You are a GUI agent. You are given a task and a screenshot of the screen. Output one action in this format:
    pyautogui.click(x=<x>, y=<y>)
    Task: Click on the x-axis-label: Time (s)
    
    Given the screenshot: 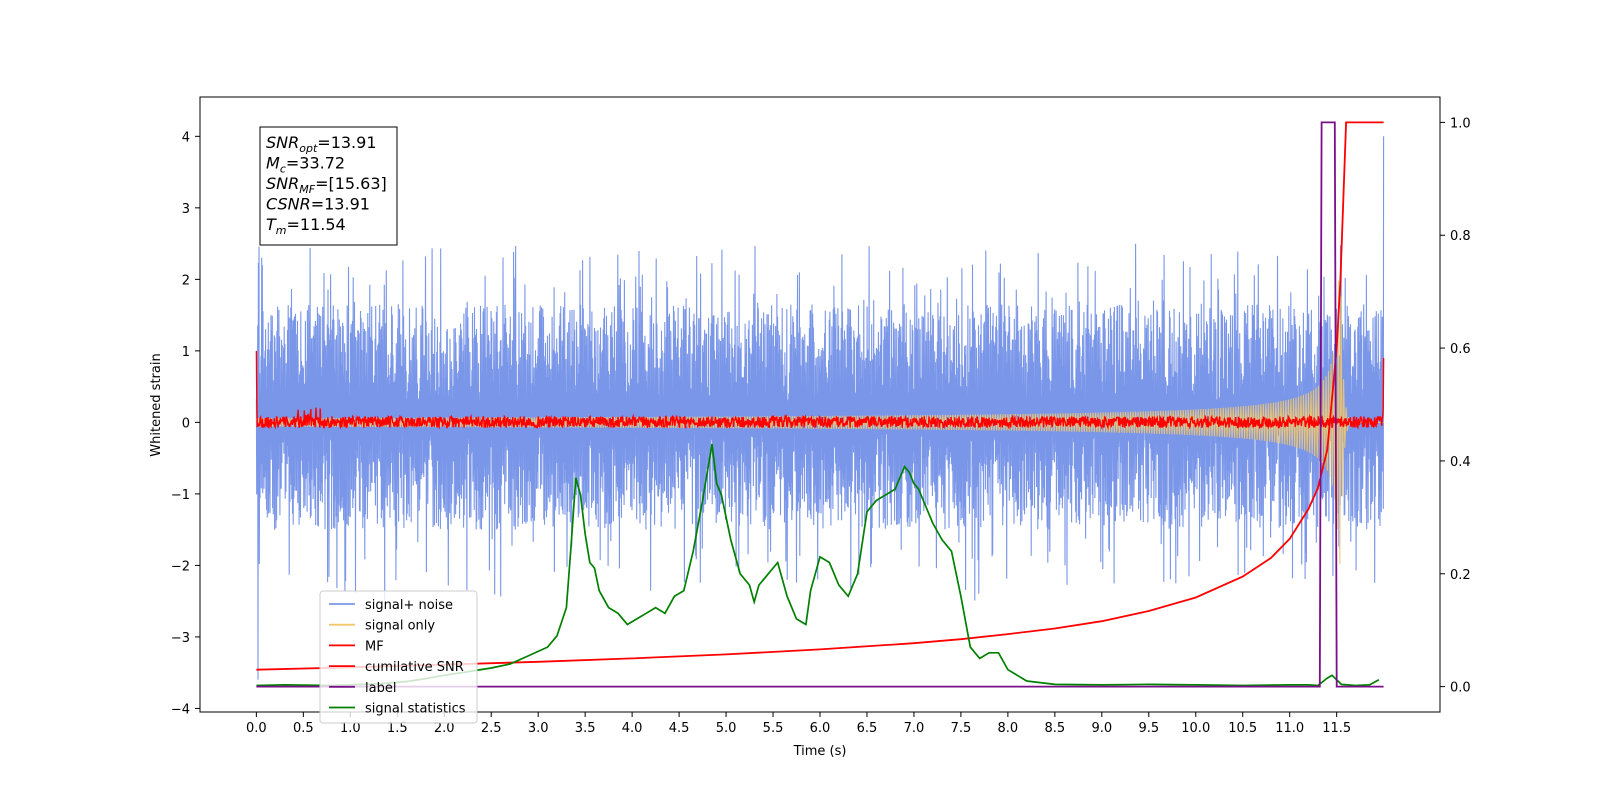 What is the action you would take?
    pyautogui.click(x=820, y=751)
    